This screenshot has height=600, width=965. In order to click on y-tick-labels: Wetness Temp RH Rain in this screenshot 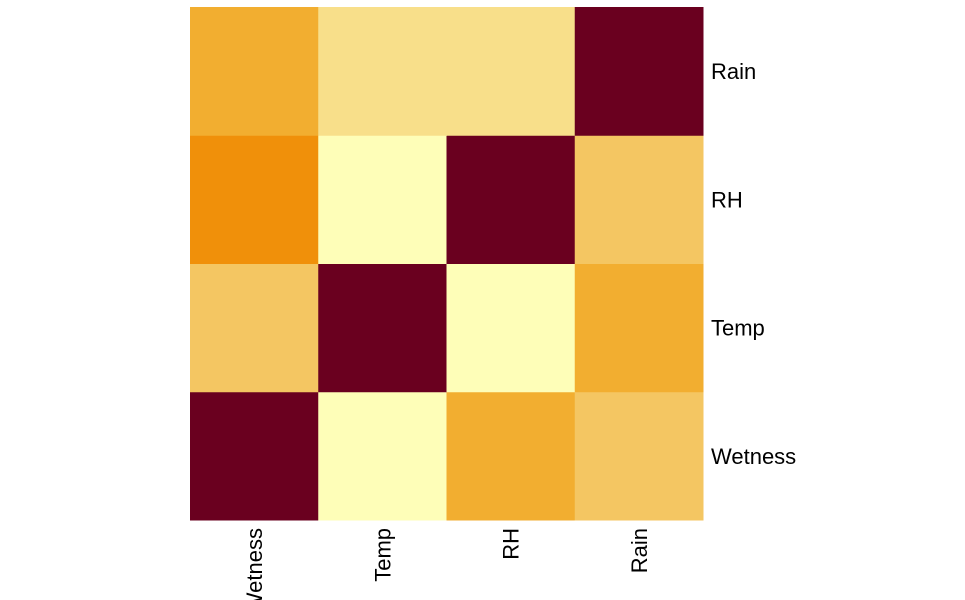, I will do `click(753, 264)`.